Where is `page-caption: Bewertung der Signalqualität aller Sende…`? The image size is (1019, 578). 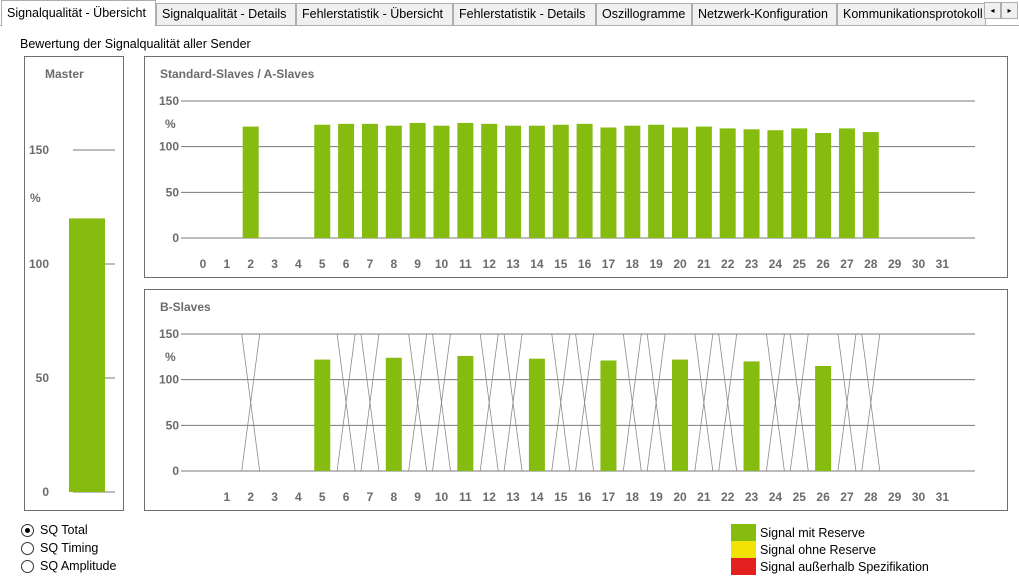
page-caption: Bewertung der Signalqualität aller Sende… is located at coordinates (135, 44).